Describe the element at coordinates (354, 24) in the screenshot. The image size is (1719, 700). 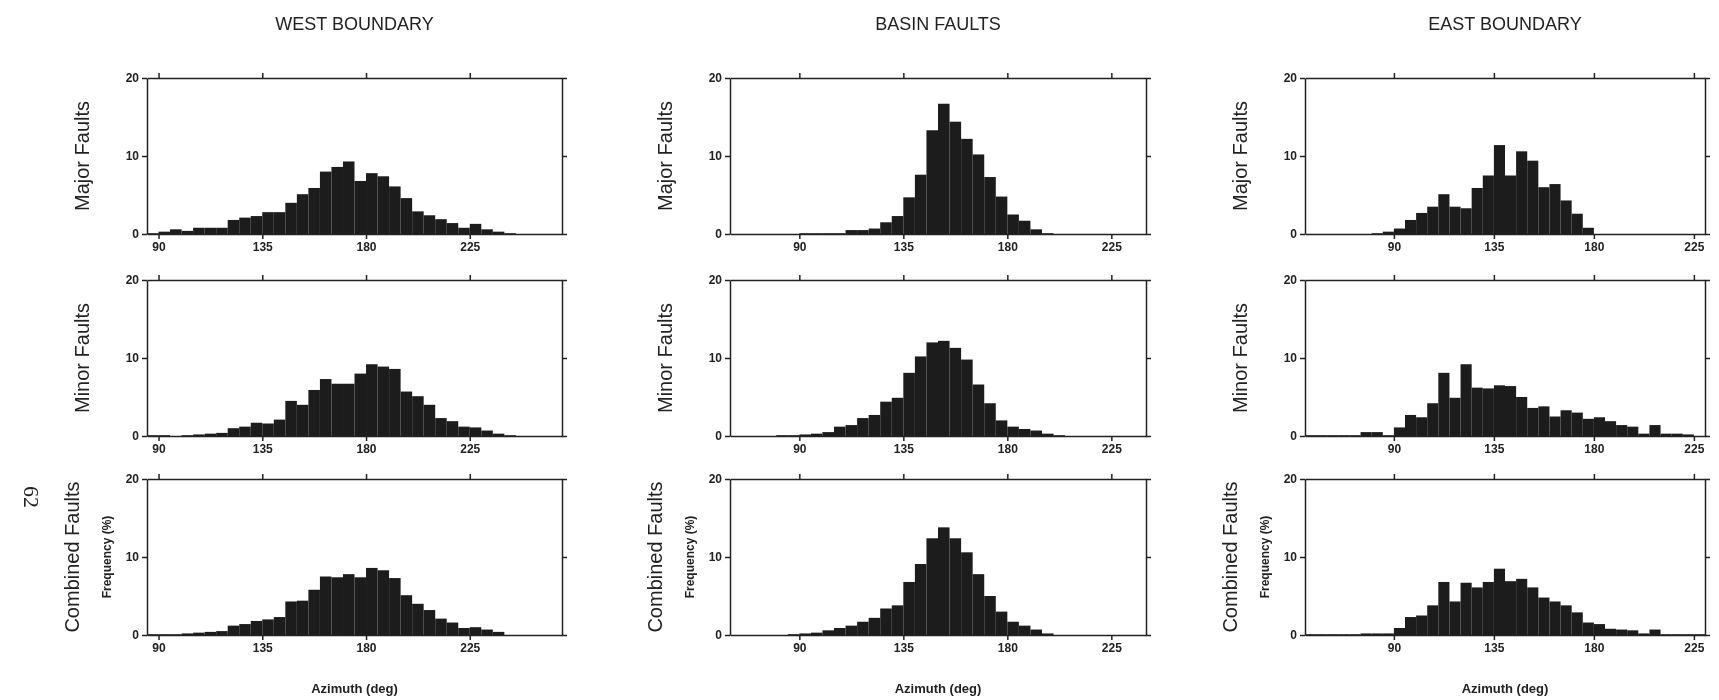
I see `chart-title: WEST BOUNDARY` at that location.